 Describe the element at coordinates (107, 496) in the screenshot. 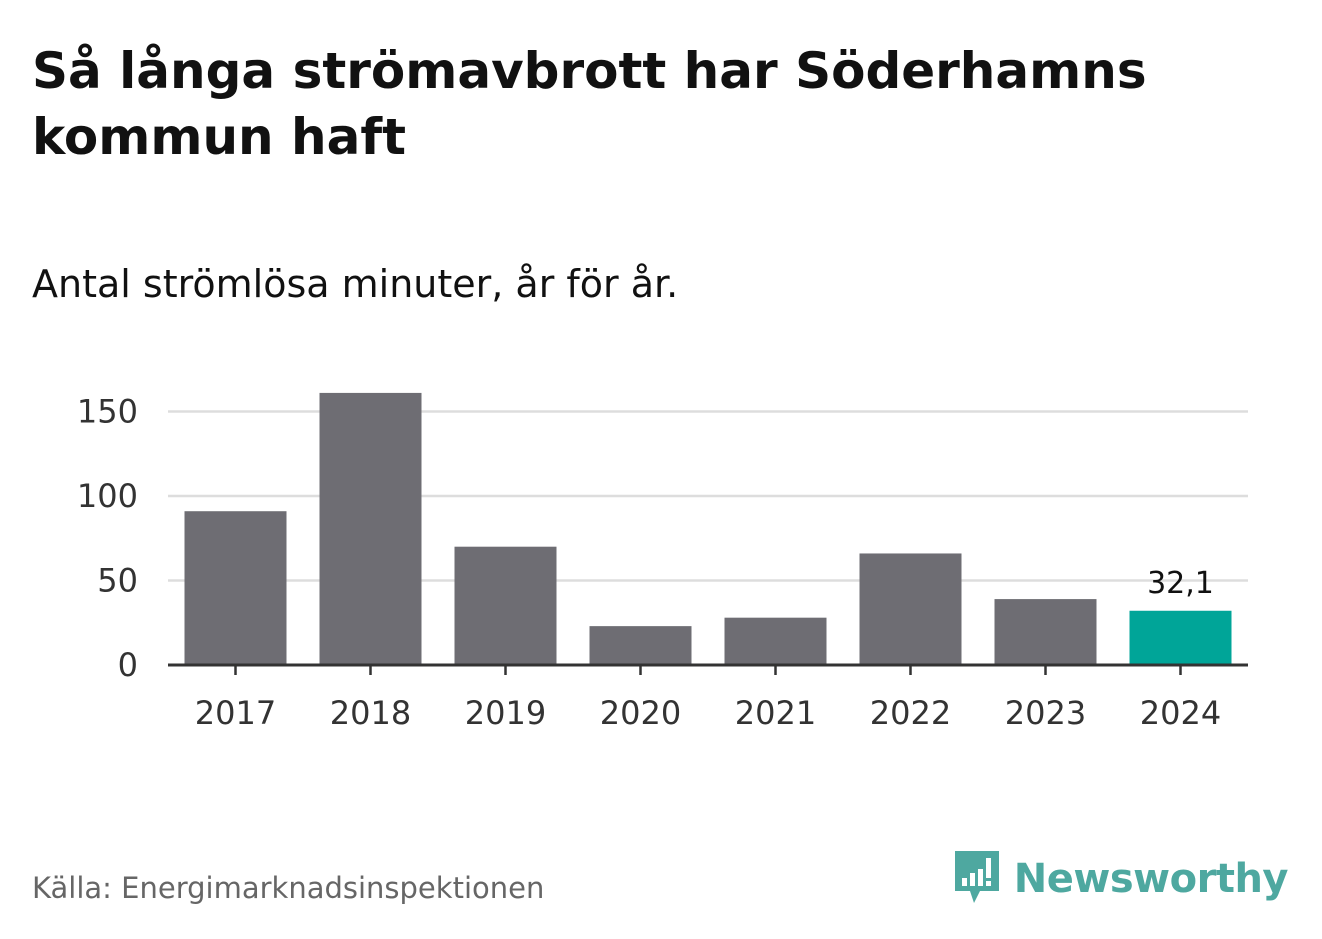

I see `y-tick-label: 100` at that location.